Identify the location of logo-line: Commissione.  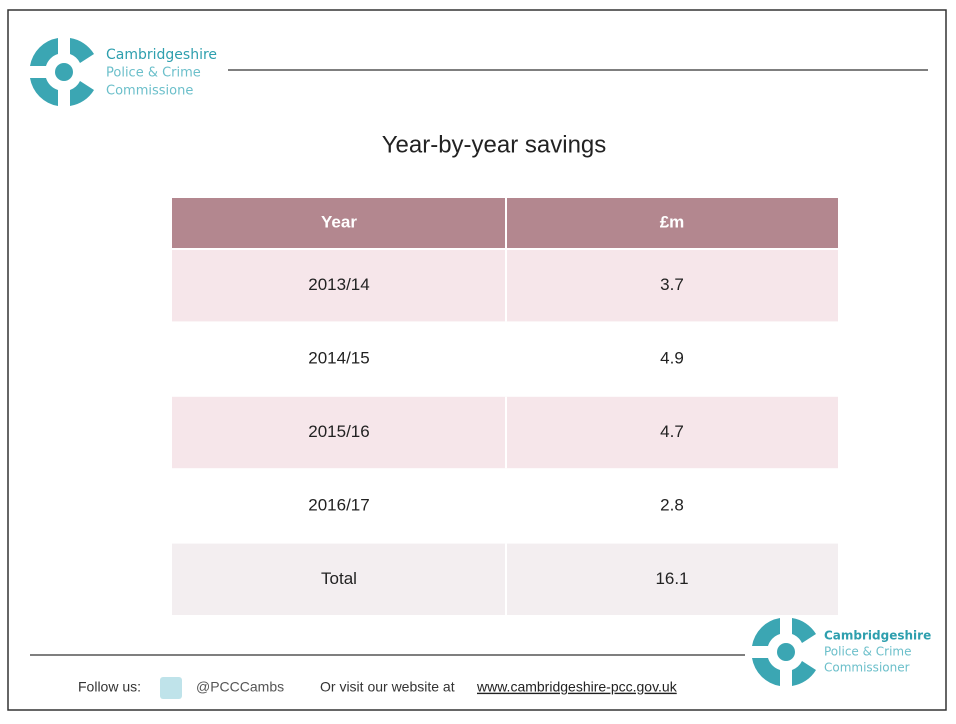
(149, 91).